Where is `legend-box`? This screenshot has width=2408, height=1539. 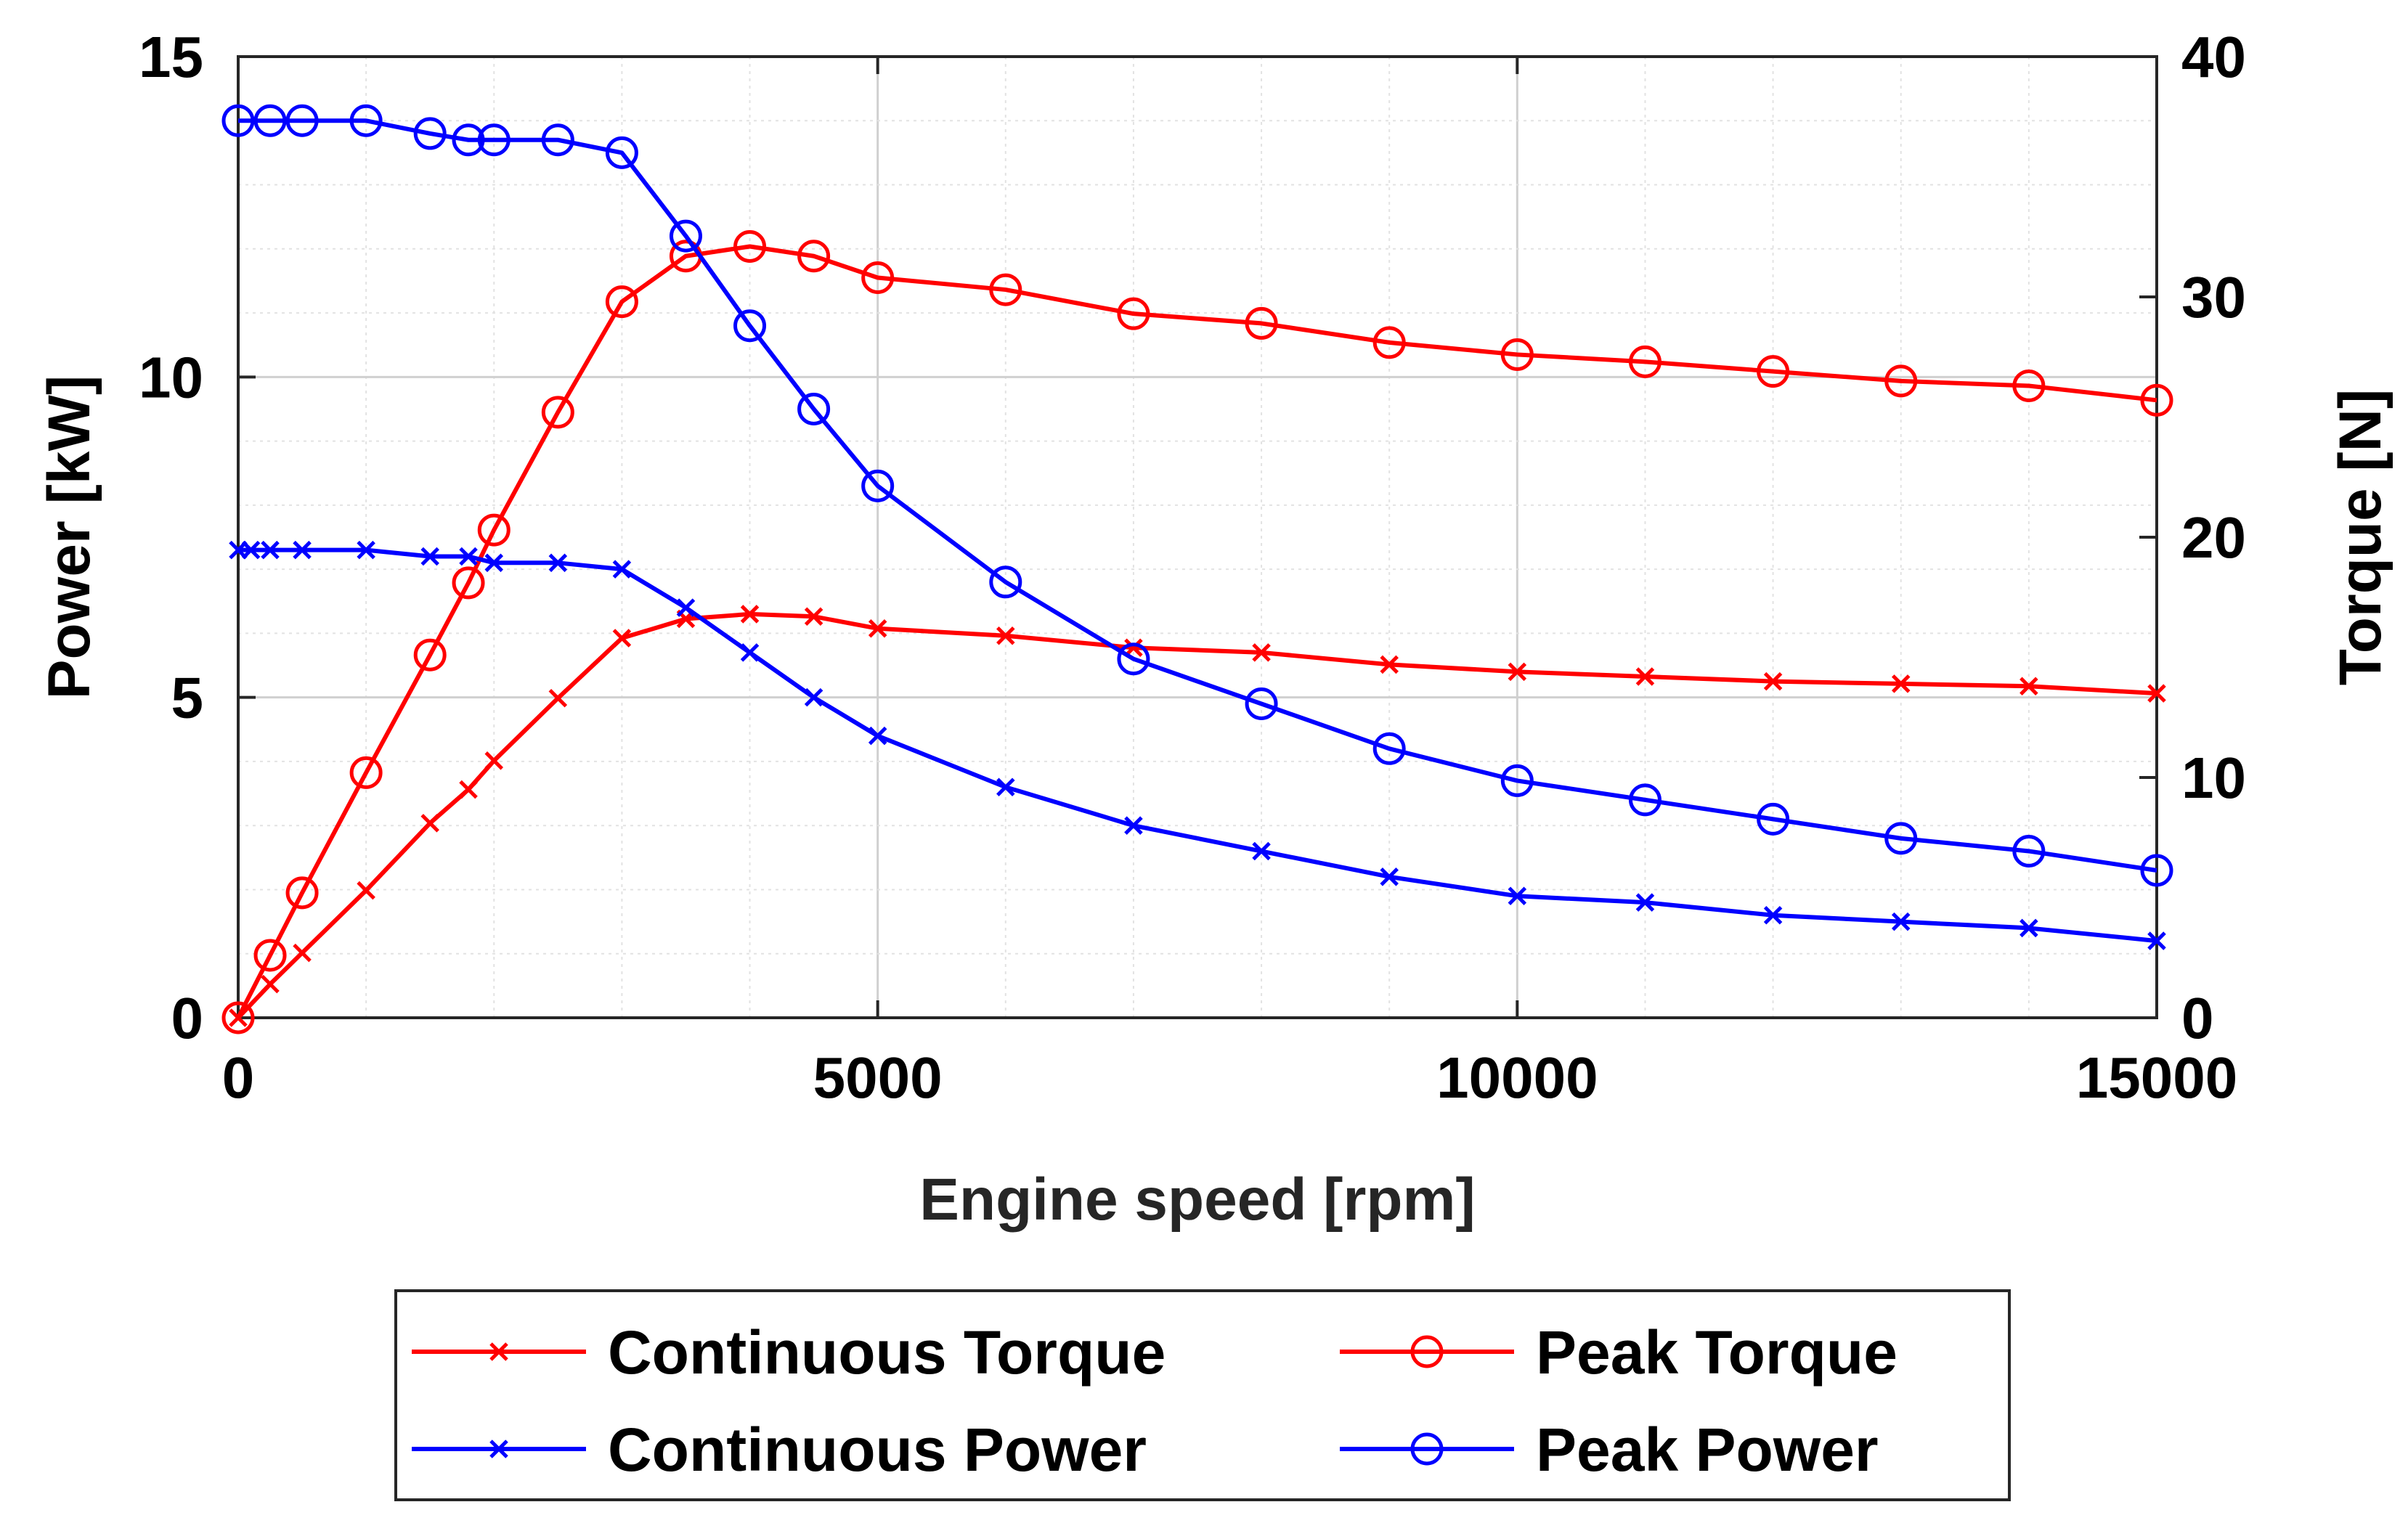
legend-box is located at coordinates (1203, 1395).